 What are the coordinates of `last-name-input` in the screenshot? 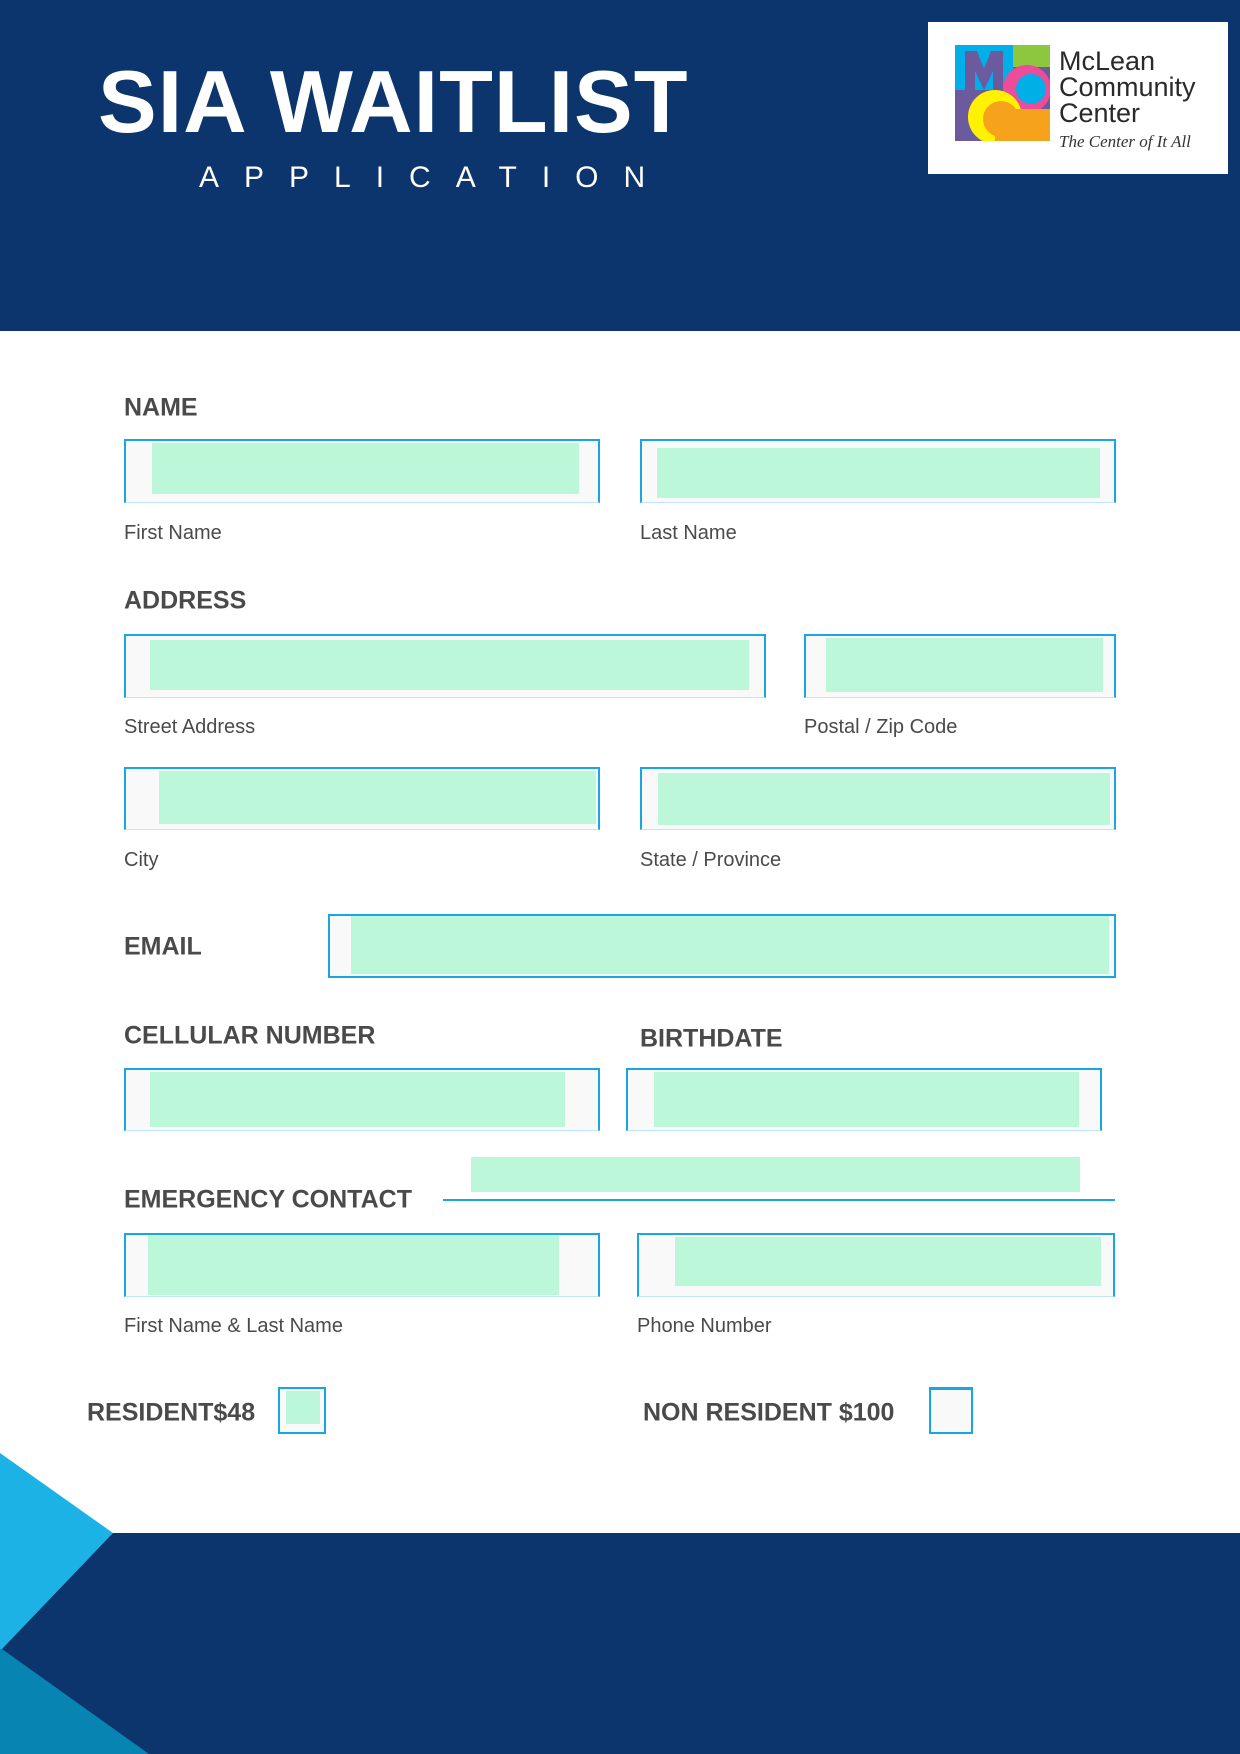 It's located at (878, 473).